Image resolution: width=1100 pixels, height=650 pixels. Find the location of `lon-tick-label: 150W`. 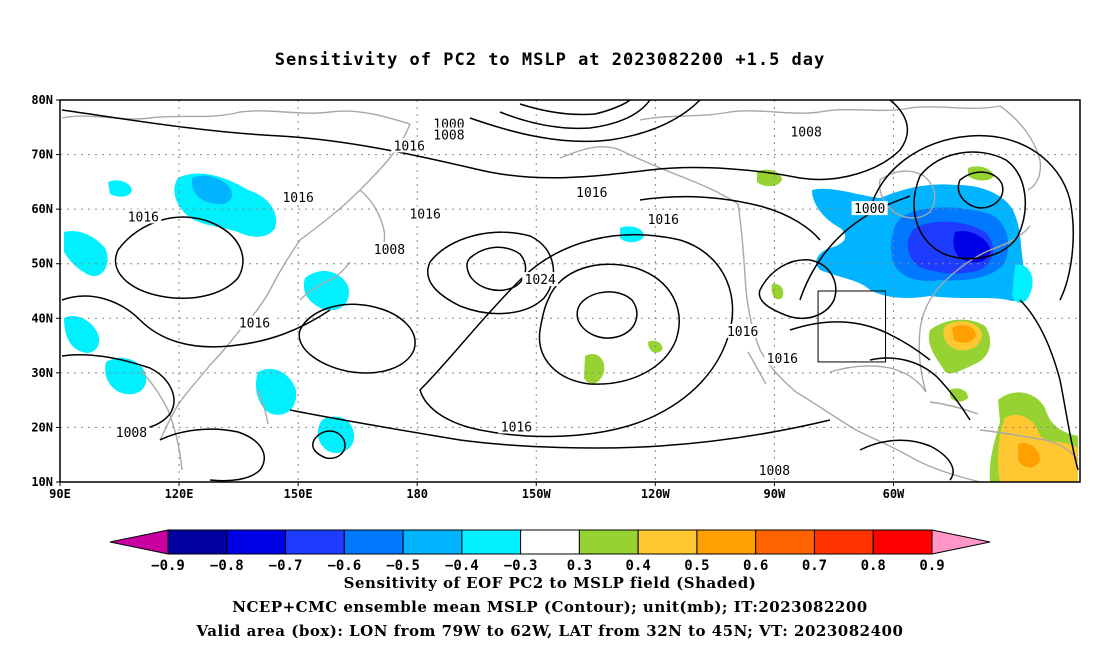

lon-tick-label: 150W is located at coordinates (537, 494).